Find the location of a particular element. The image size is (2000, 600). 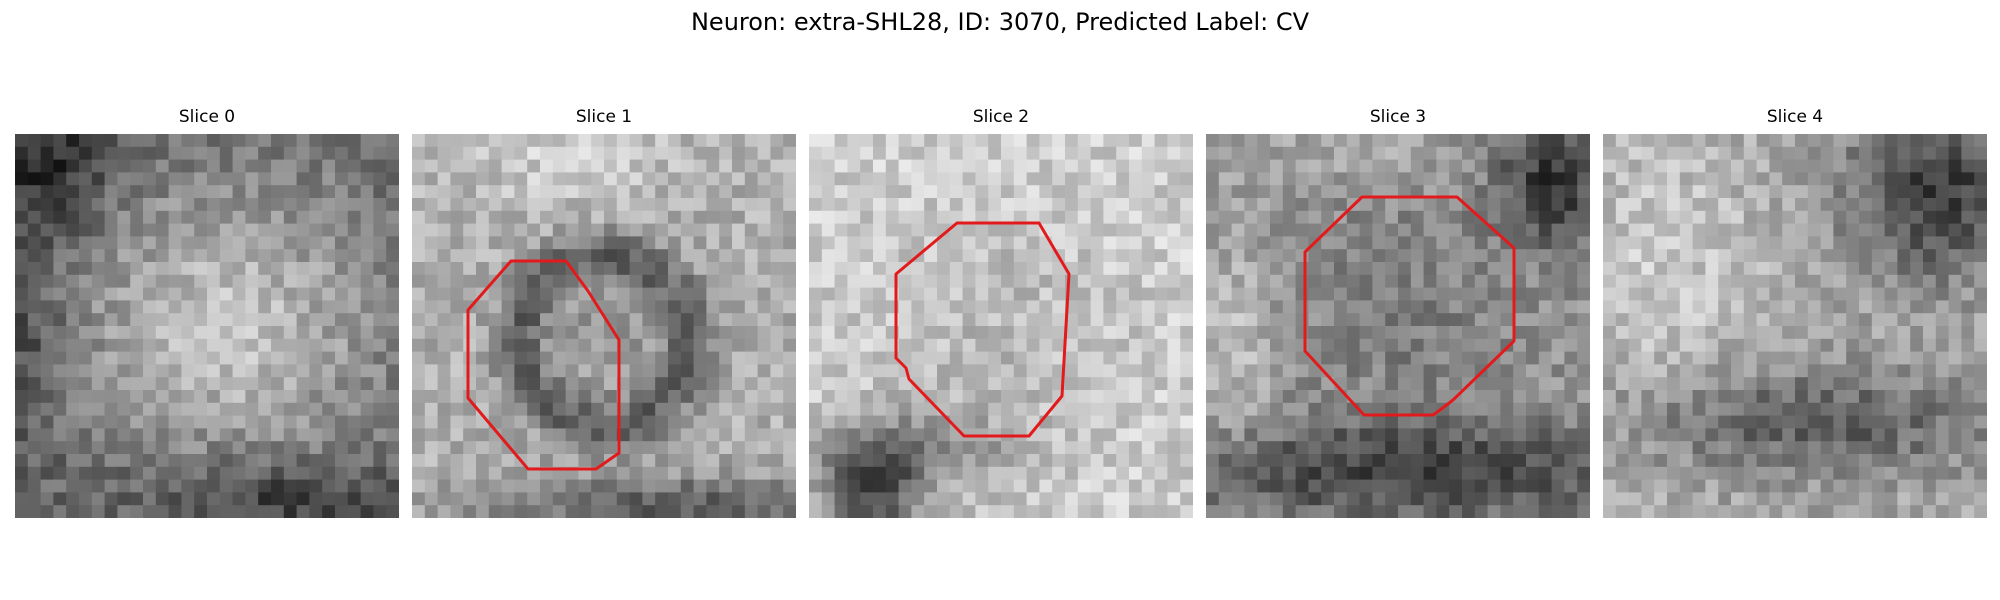

slice-title-4: Slice 4 is located at coordinates (1795, 117).